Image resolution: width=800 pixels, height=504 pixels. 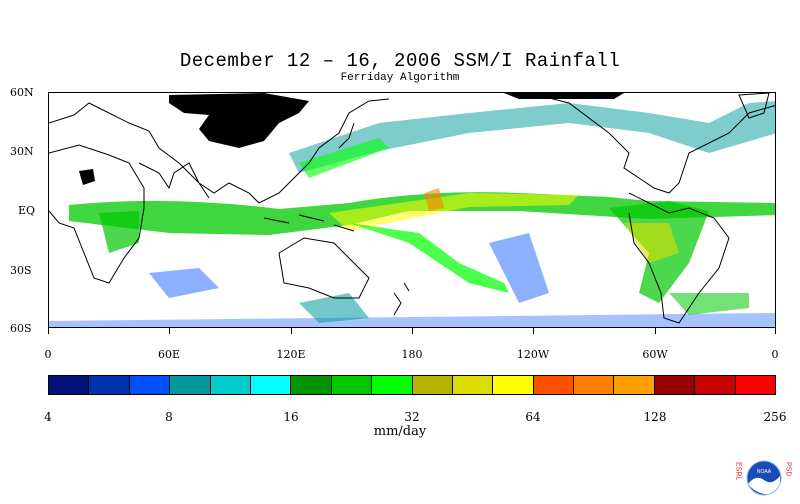 What do you see at coordinates (21, 328) in the screenshot?
I see `lat-label-60s: 60S` at bounding box center [21, 328].